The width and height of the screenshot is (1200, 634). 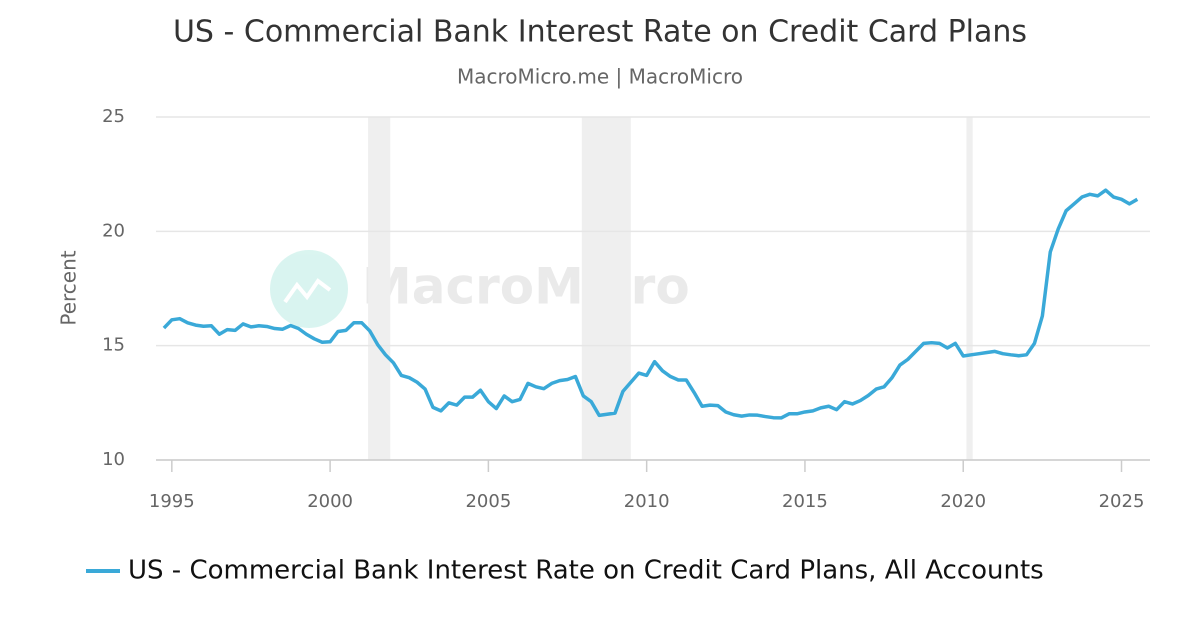 I want to click on y-tick-label: 15, so click(x=113, y=345).